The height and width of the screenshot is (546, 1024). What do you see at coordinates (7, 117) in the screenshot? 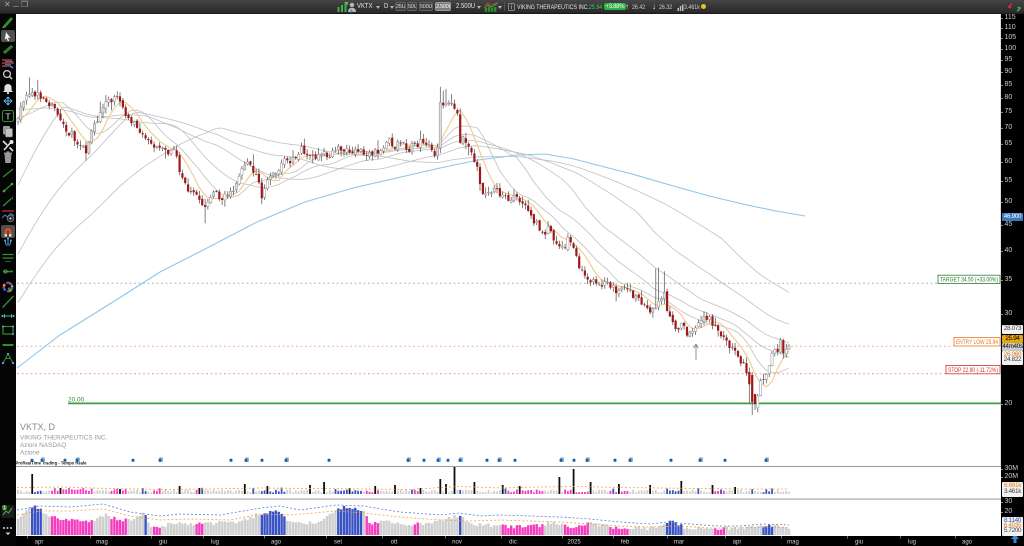
I see `svg-text: T` at bounding box center [7, 117].